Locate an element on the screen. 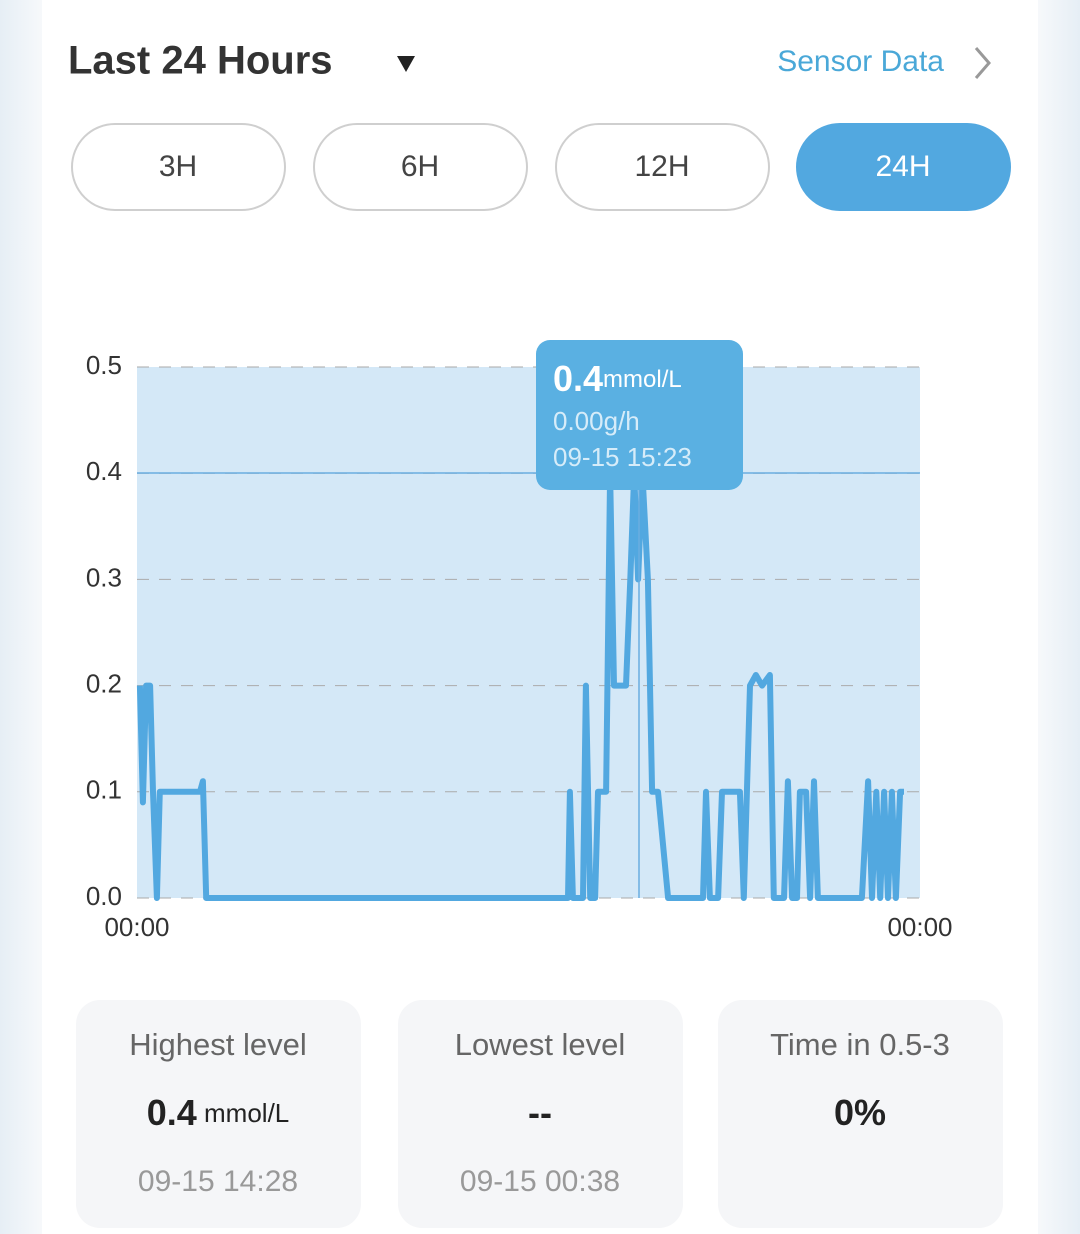  tab-label: 24H is located at coordinates (902, 166).